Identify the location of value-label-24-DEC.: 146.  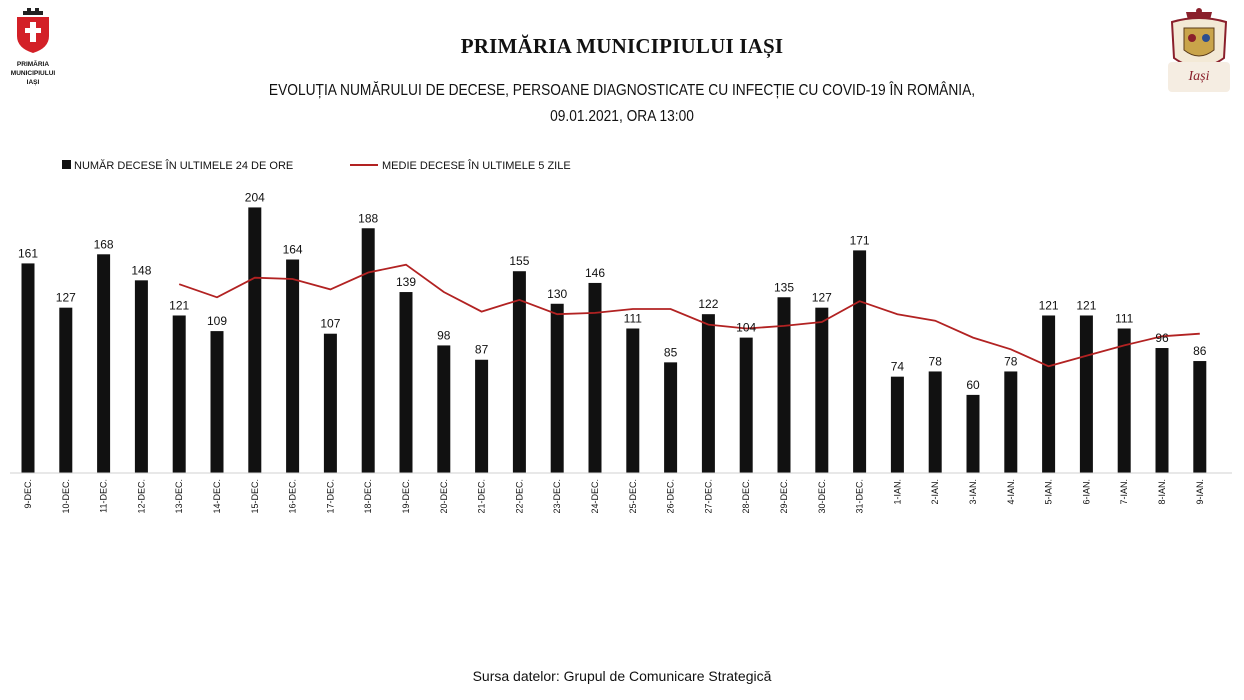
(595, 273).